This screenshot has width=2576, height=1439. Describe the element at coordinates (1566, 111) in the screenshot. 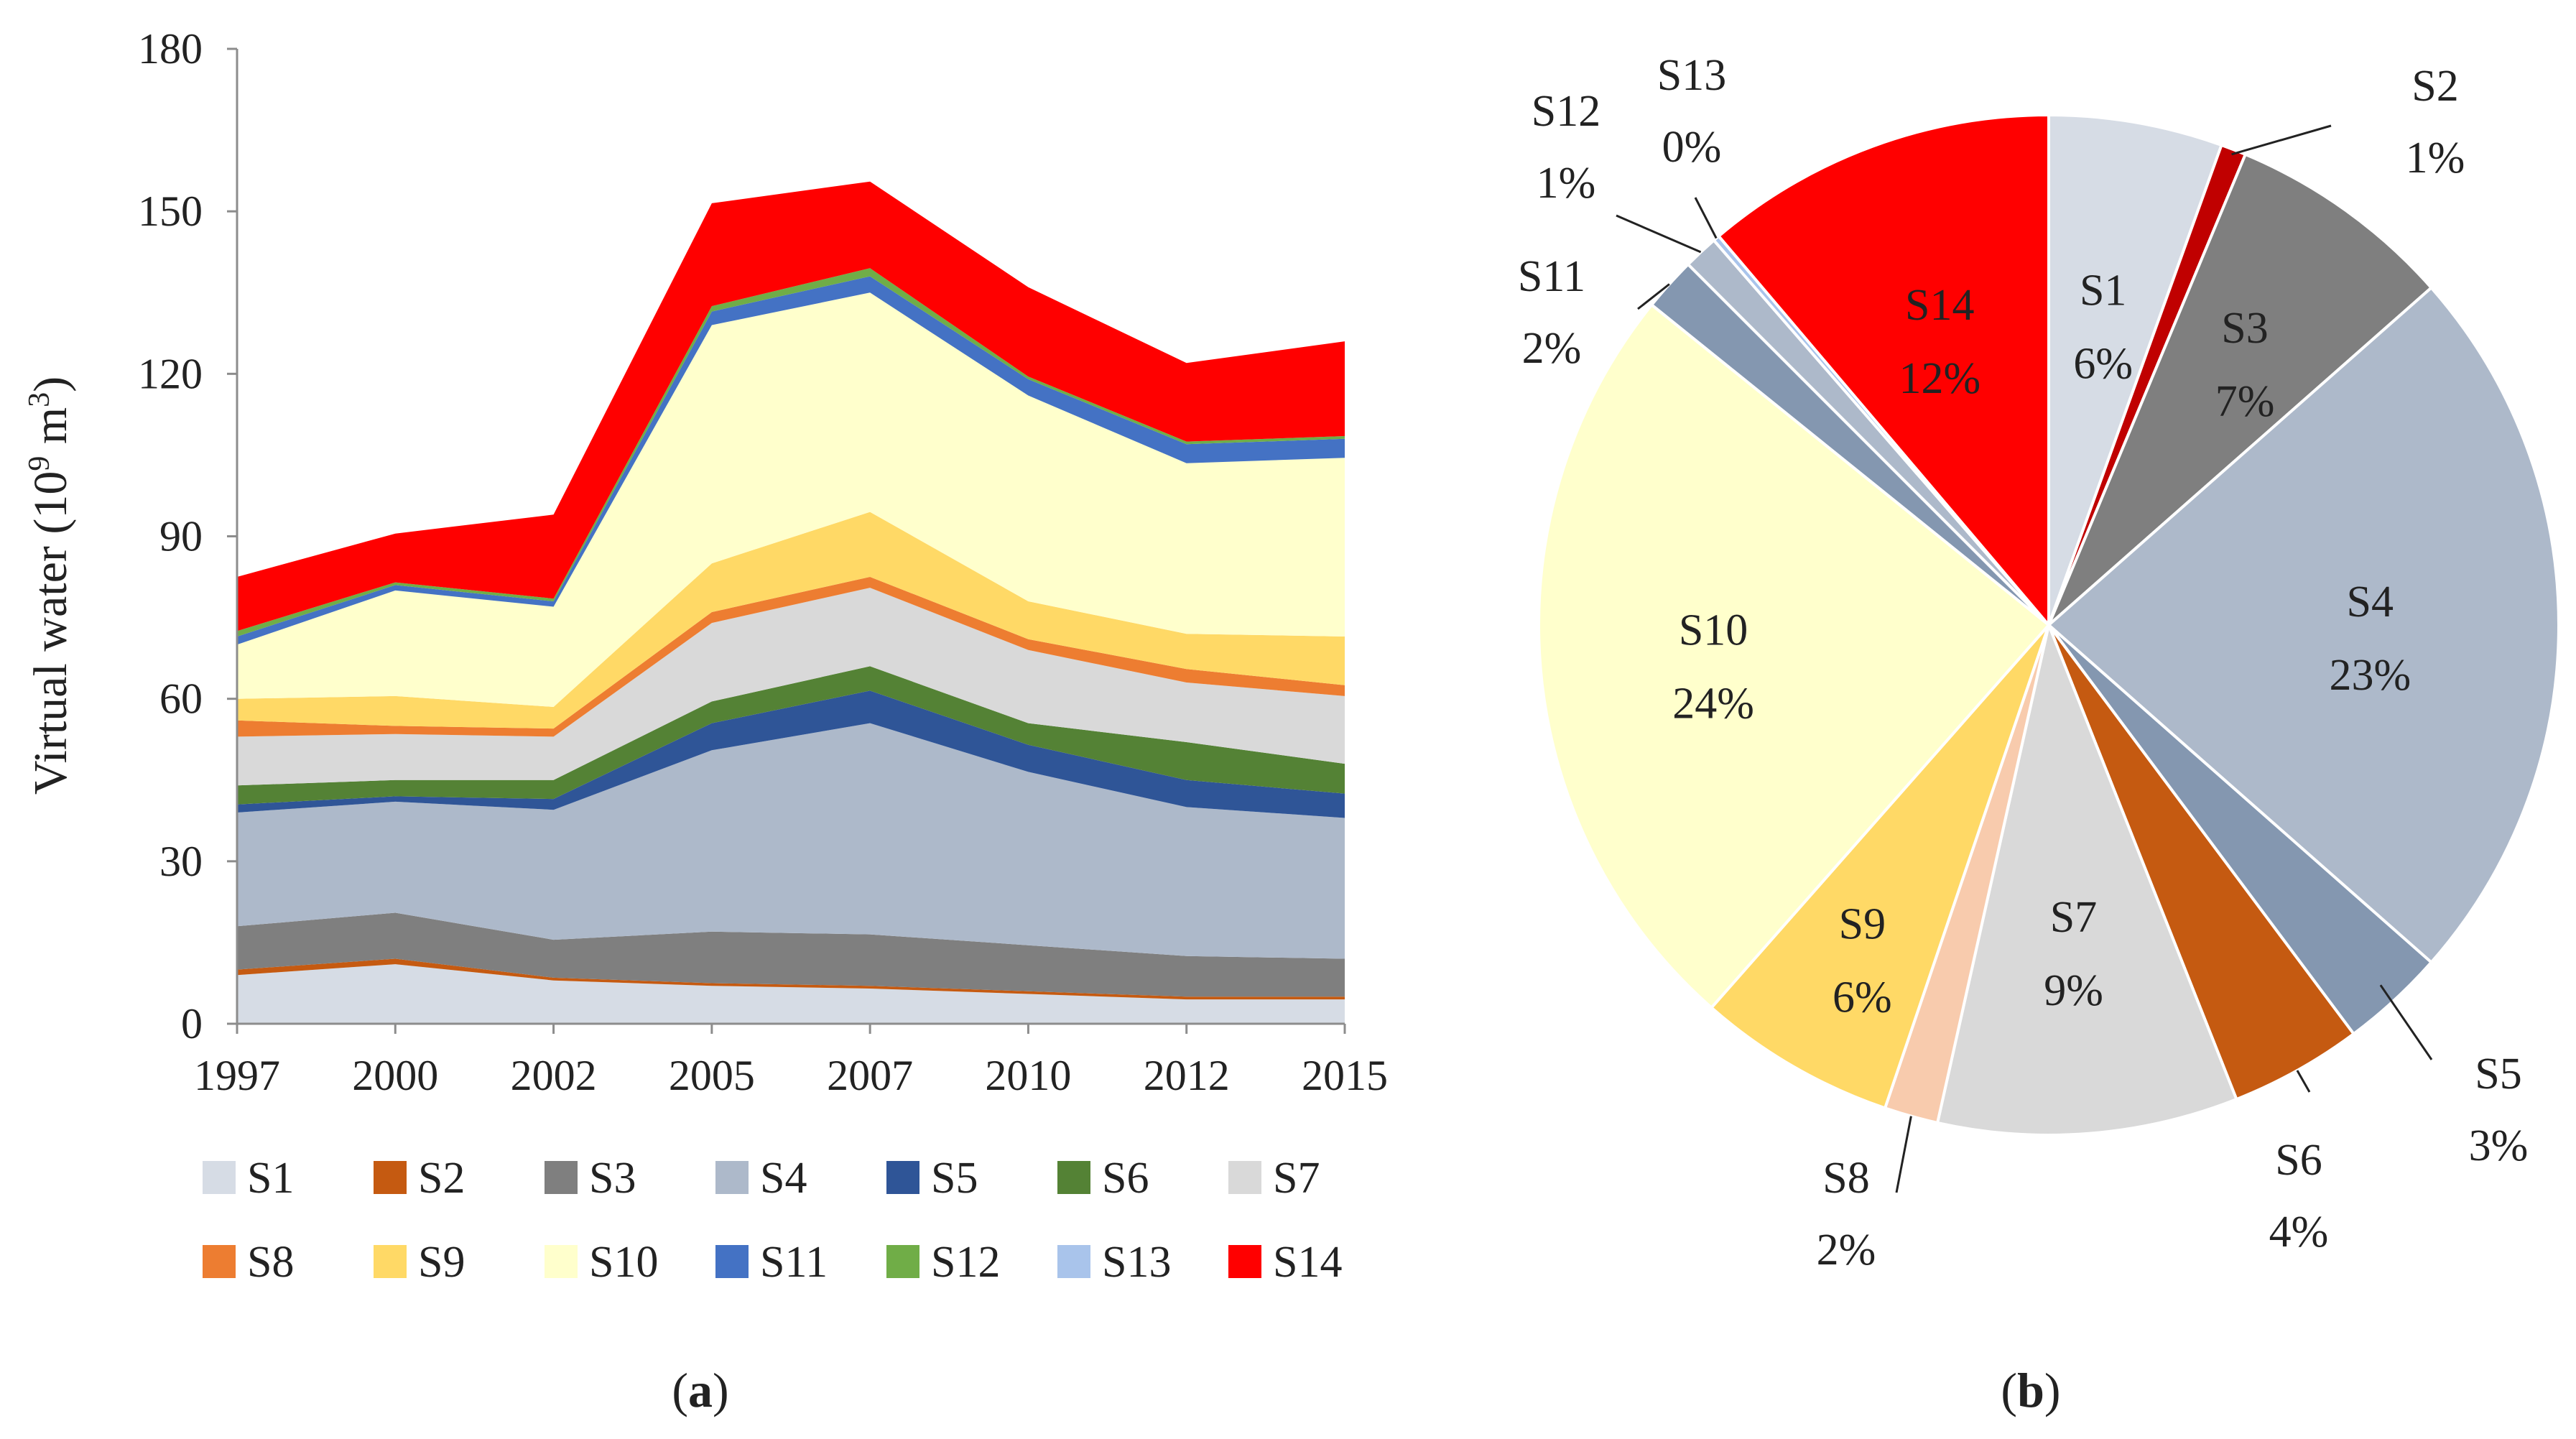

I see `pie-label-name: S12` at that location.